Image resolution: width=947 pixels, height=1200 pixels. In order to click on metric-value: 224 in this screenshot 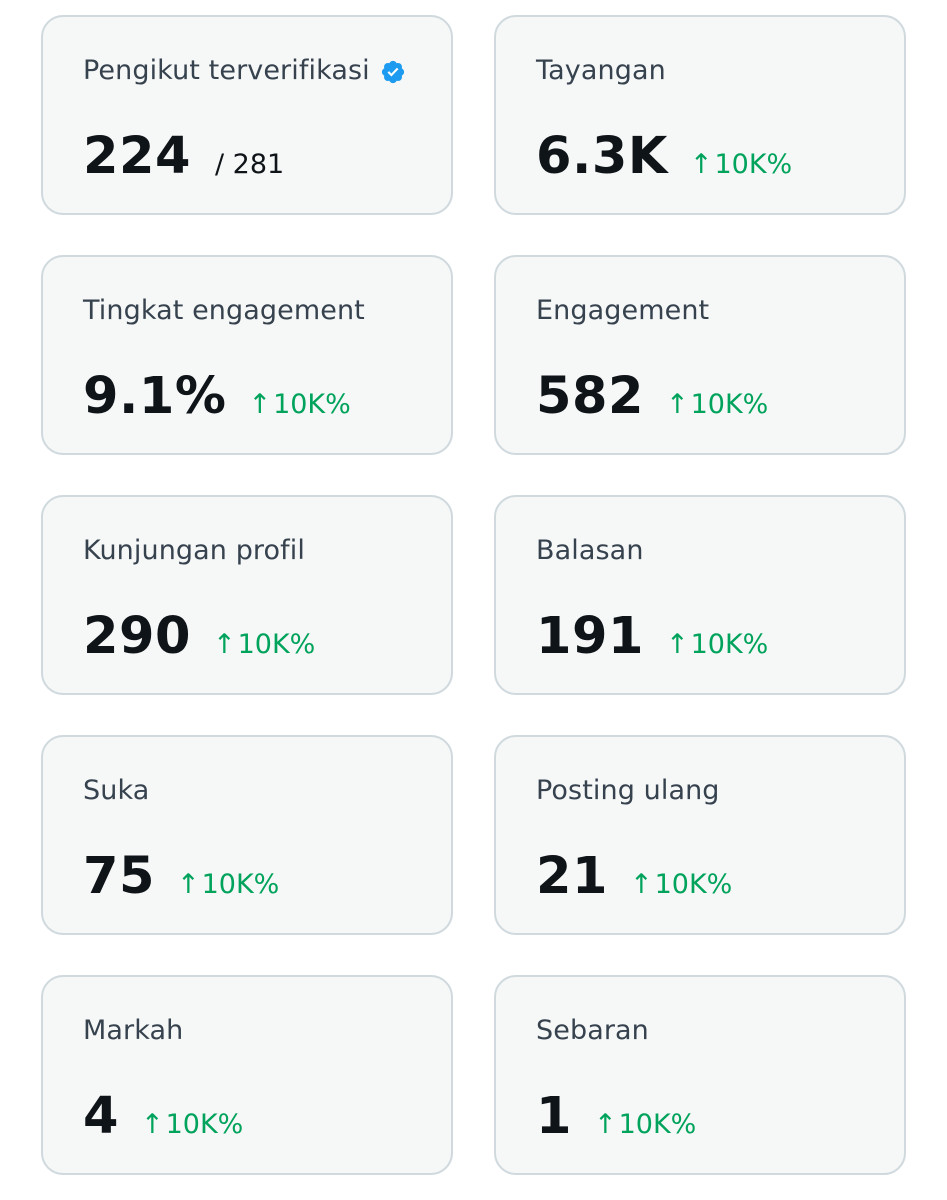, I will do `click(137, 156)`.